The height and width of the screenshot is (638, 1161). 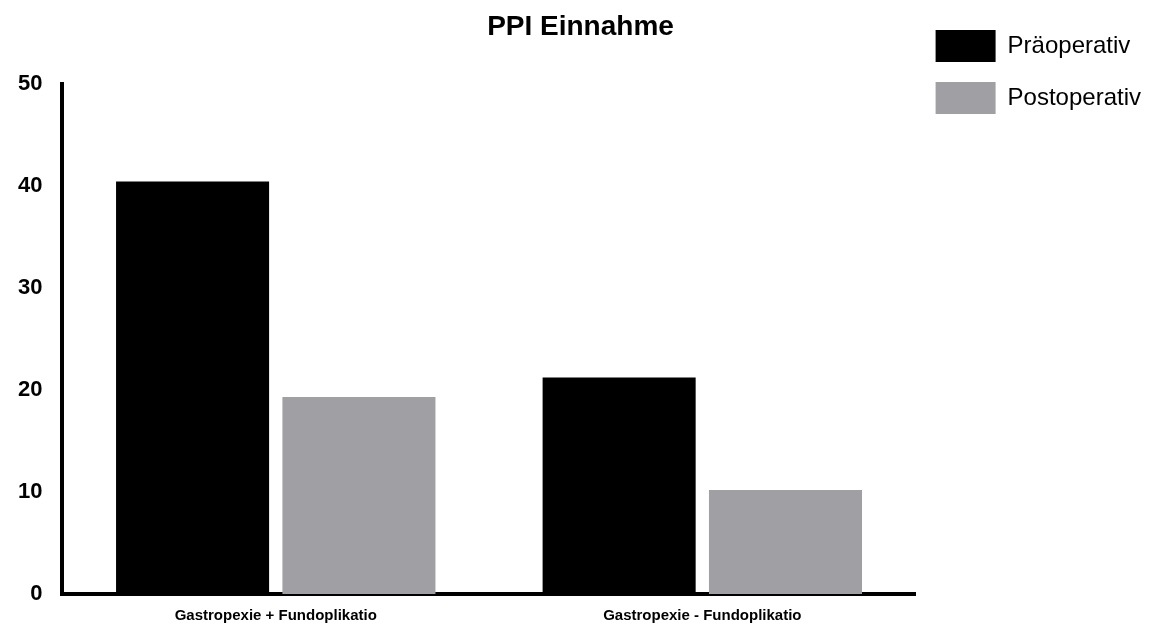 I want to click on y-tick-label: 20, so click(x=30, y=388).